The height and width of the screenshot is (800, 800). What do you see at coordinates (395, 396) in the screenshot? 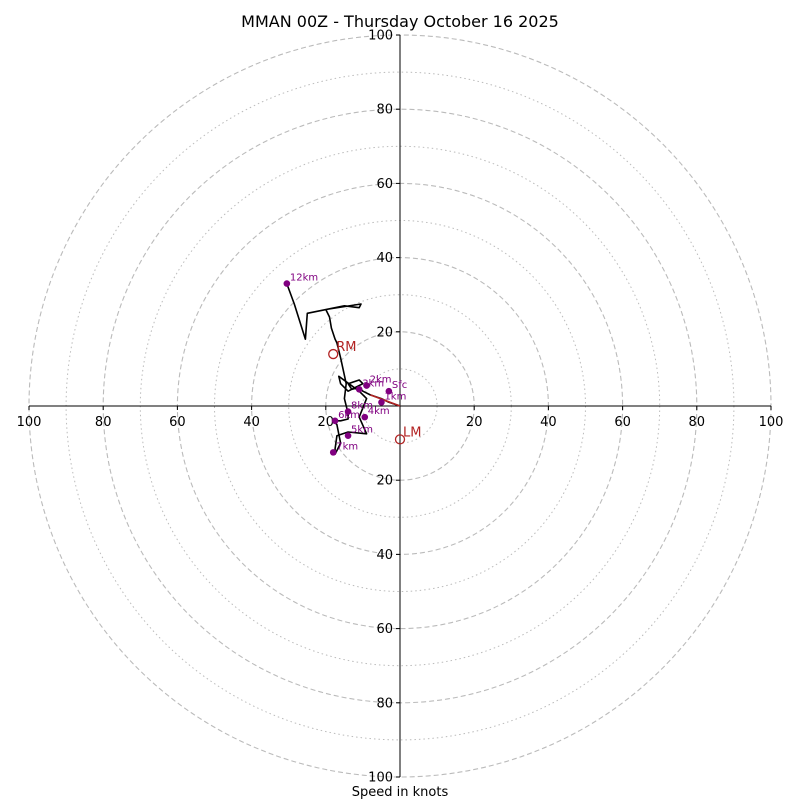
I see `height-label-1km: 1km` at bounding box center [395, 396].